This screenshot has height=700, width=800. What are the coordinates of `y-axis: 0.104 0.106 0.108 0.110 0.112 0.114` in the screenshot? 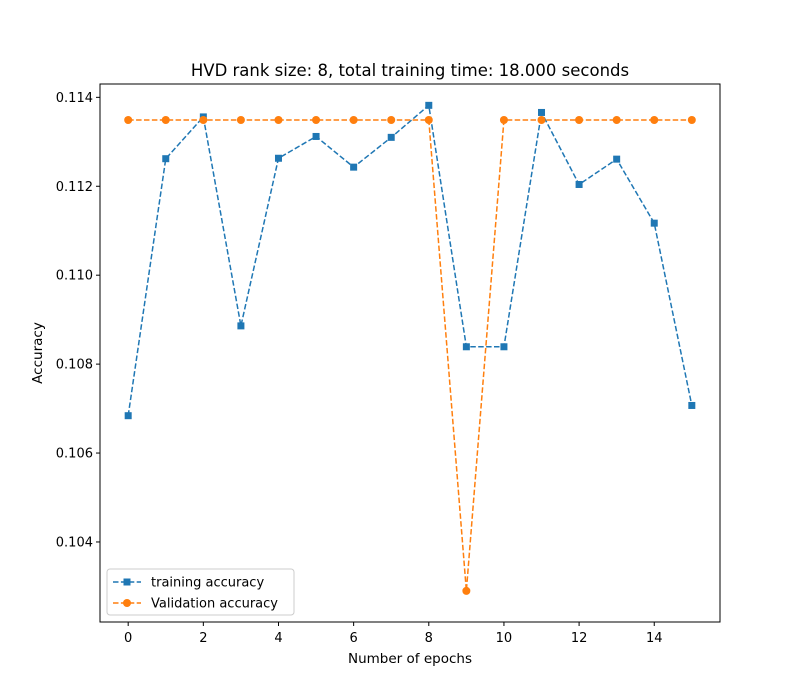 It's located at (78, 320).